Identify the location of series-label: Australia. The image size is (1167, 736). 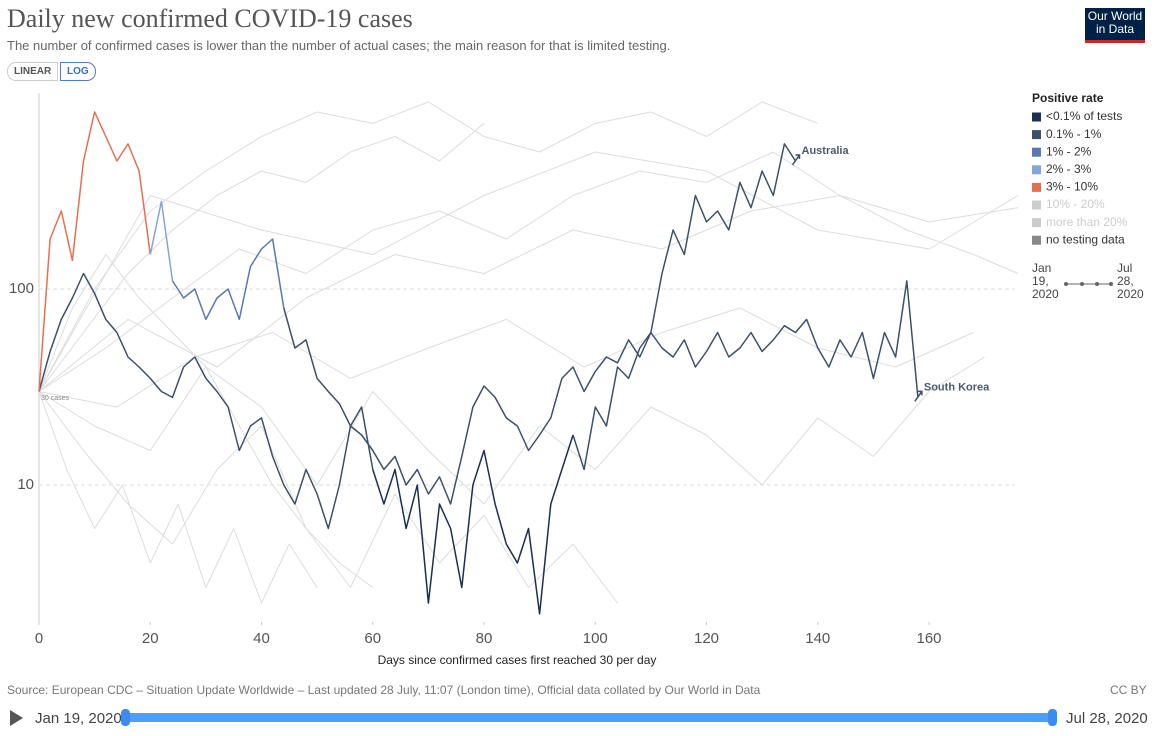
(826, 151).